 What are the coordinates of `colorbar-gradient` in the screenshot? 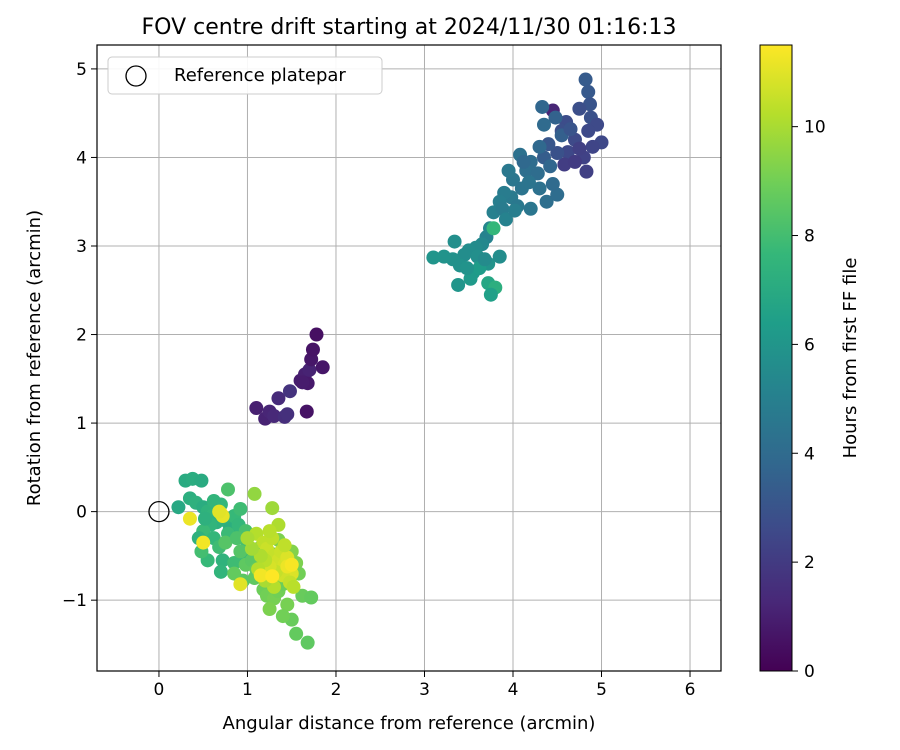 It's located at (776, 358).